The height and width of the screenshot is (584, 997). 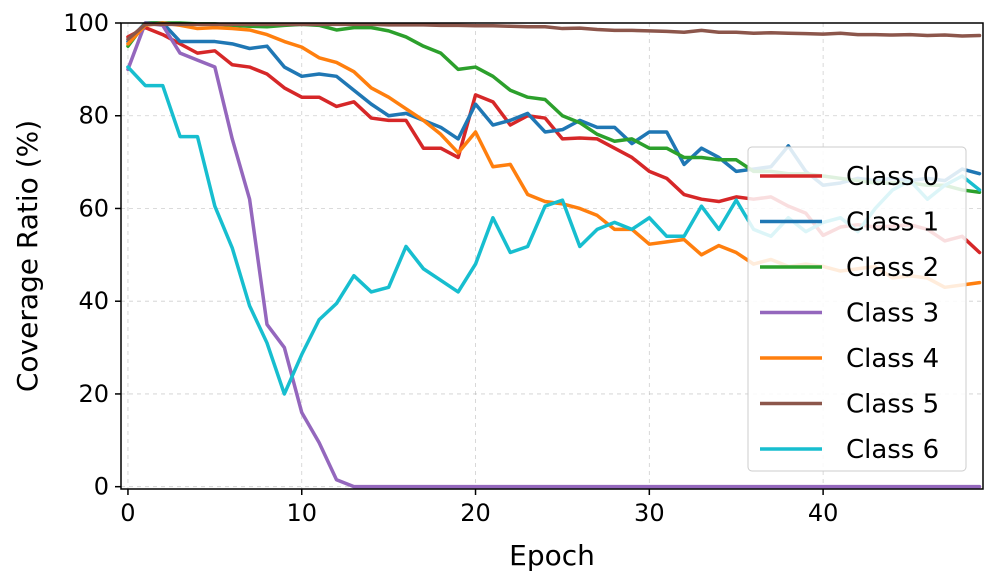 I want to click on y-tick-label: 20, so click(x=93, y=394).